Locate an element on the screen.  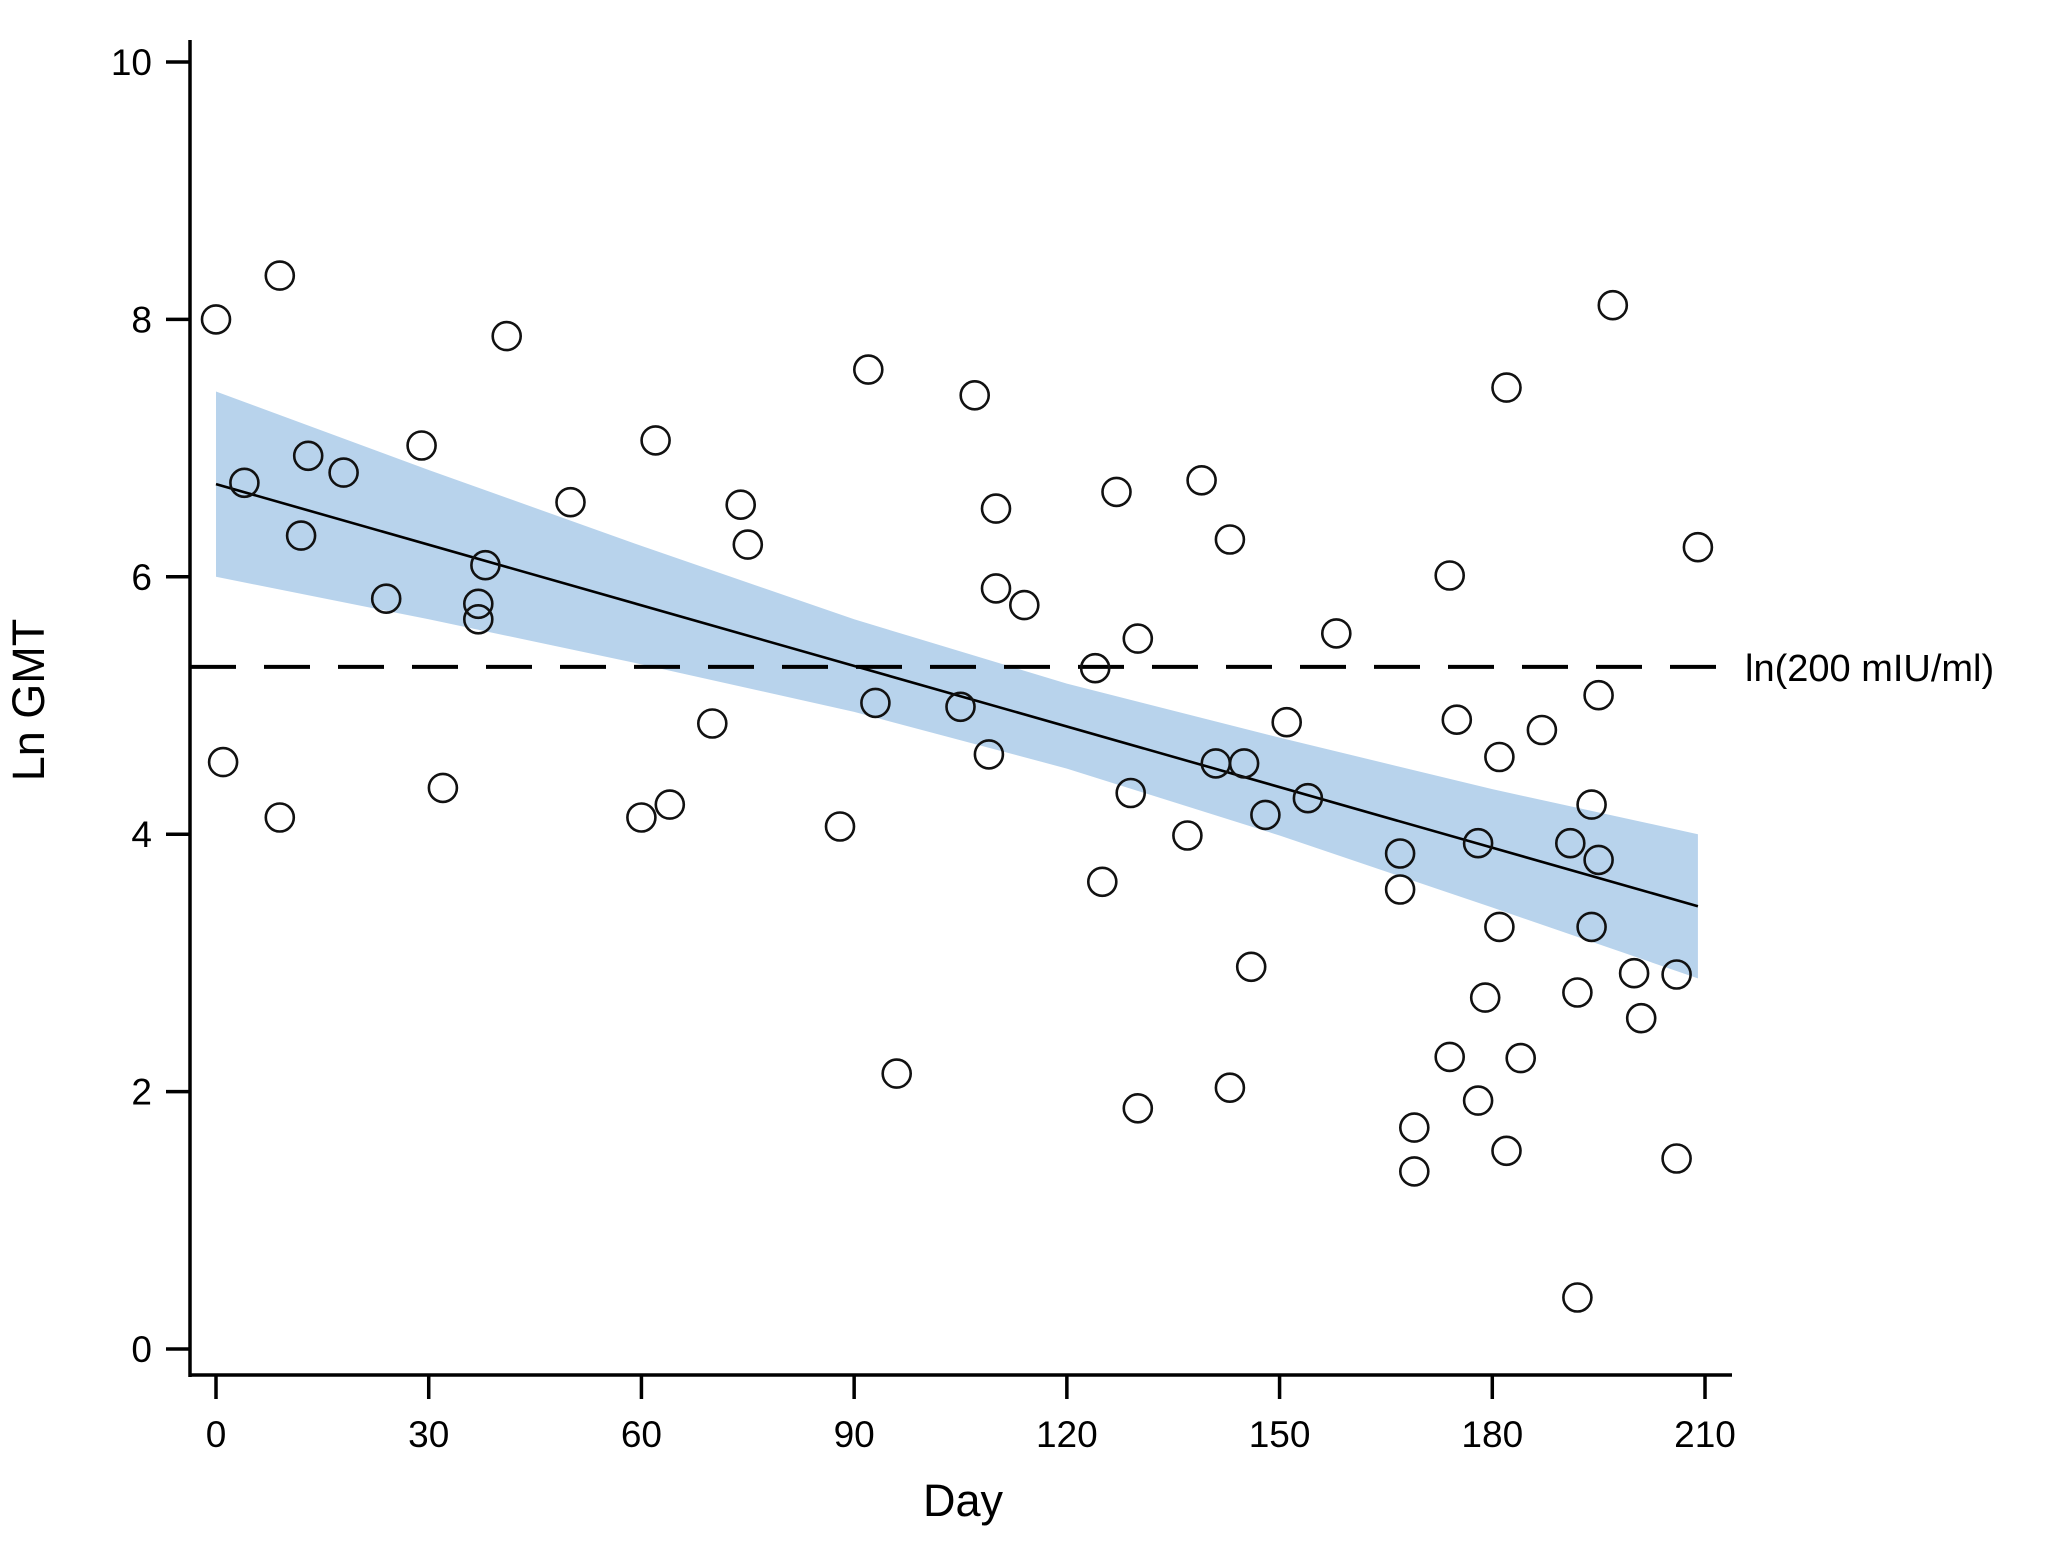
x-axis-tick-label: 210 is located at coordinates (1705, 1434).